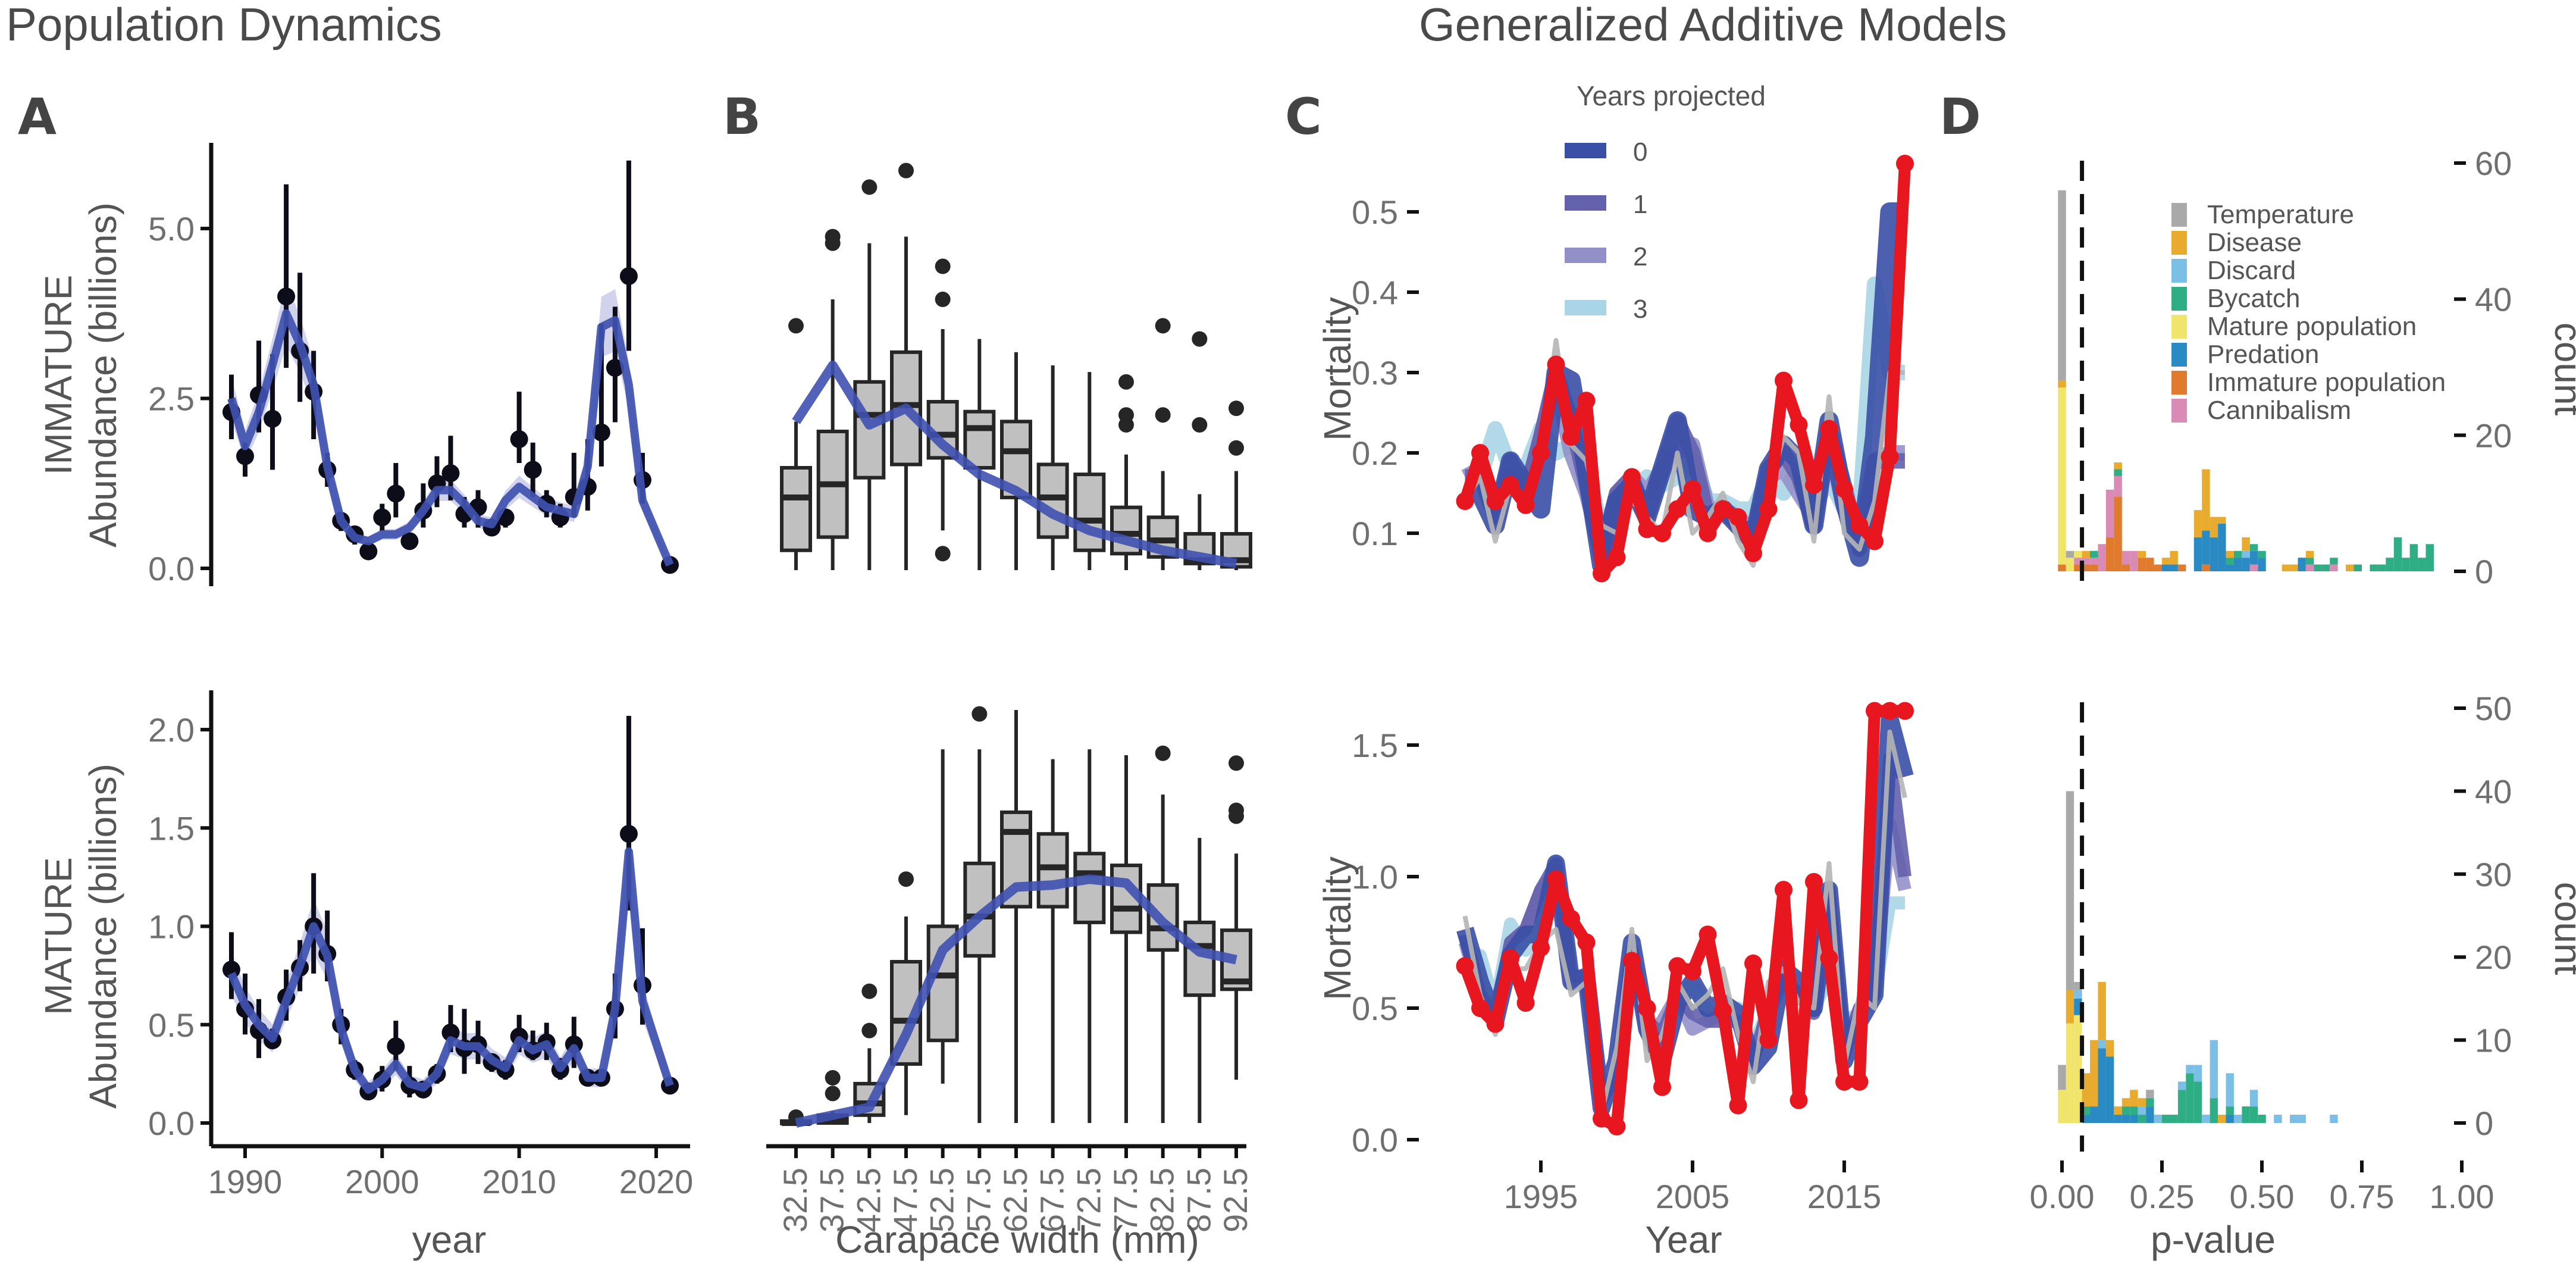  I want to click on data-point, so click(396, 1046).